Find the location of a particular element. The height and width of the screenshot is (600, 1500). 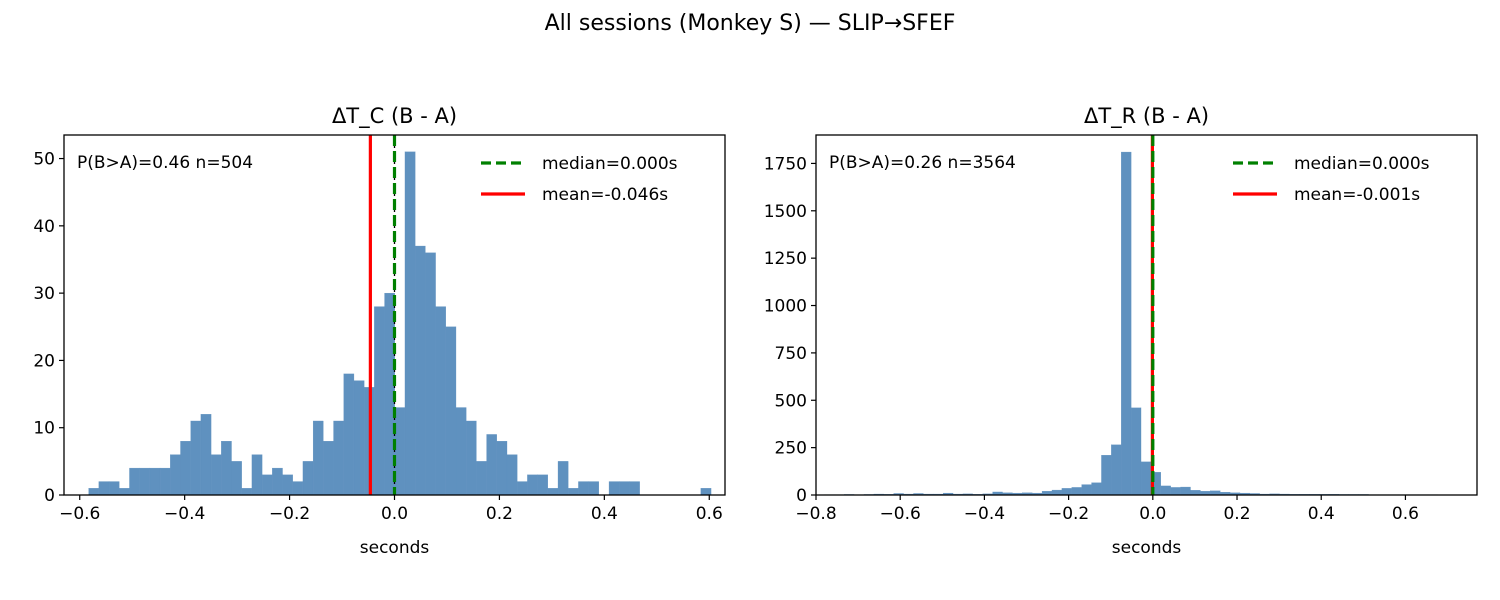

y-tick-label: 30 is located at coordinates (44, 294).